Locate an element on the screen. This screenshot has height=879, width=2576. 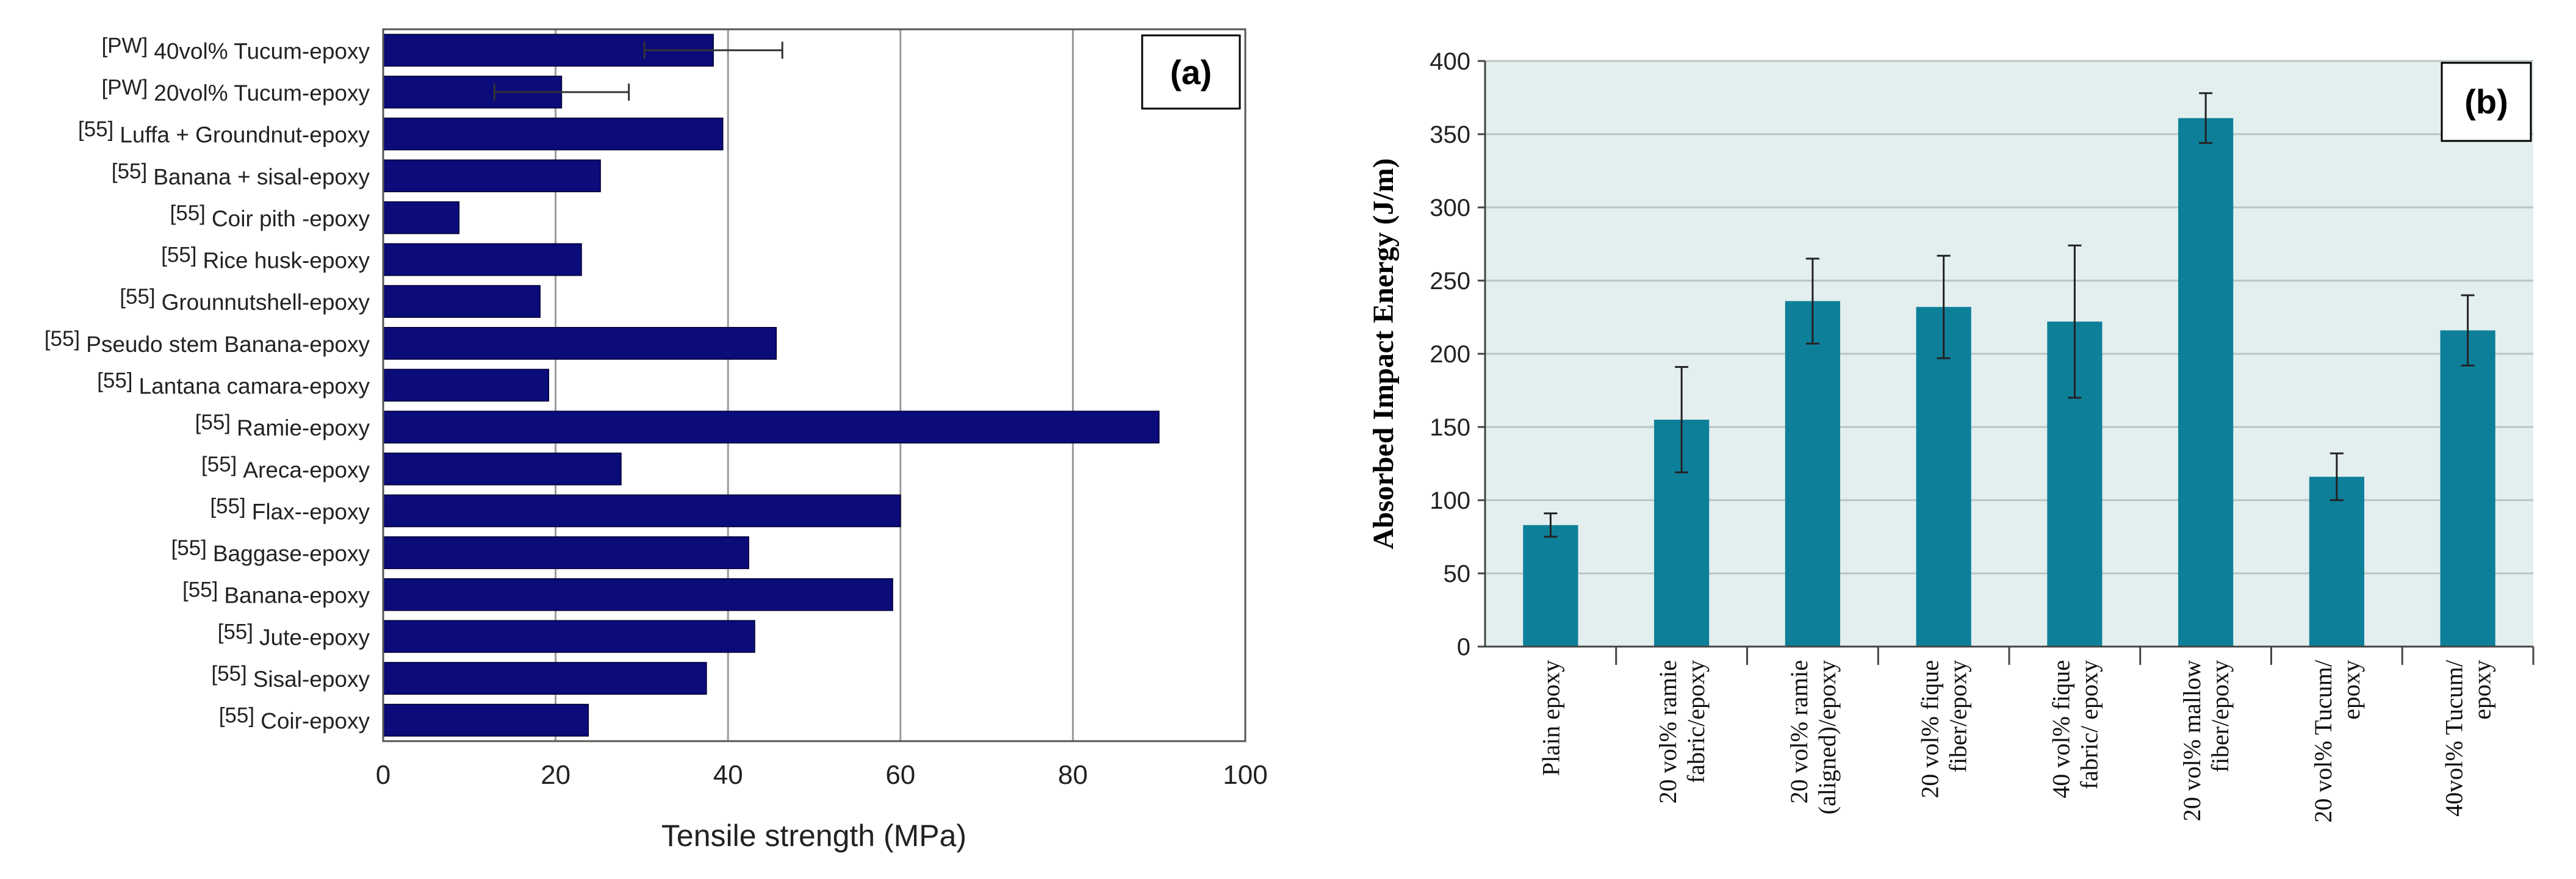
panel-b-category-label: Plain epoxy is located at coordinates (1550, 718).